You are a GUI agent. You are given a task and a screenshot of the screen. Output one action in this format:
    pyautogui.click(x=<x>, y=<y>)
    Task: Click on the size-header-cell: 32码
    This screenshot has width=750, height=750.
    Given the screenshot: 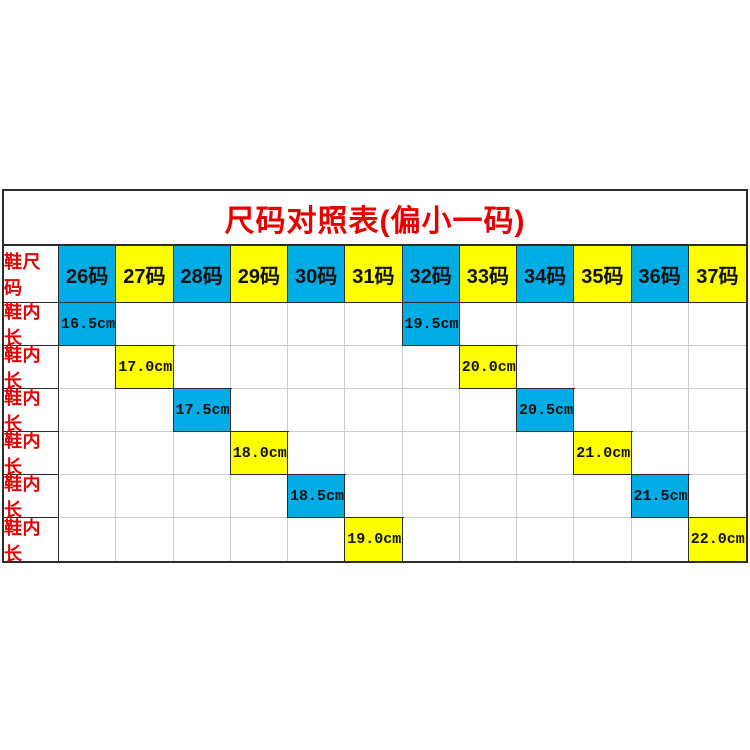 What is the action you would take?
    pyautogui.click(x=431, y=274)
    